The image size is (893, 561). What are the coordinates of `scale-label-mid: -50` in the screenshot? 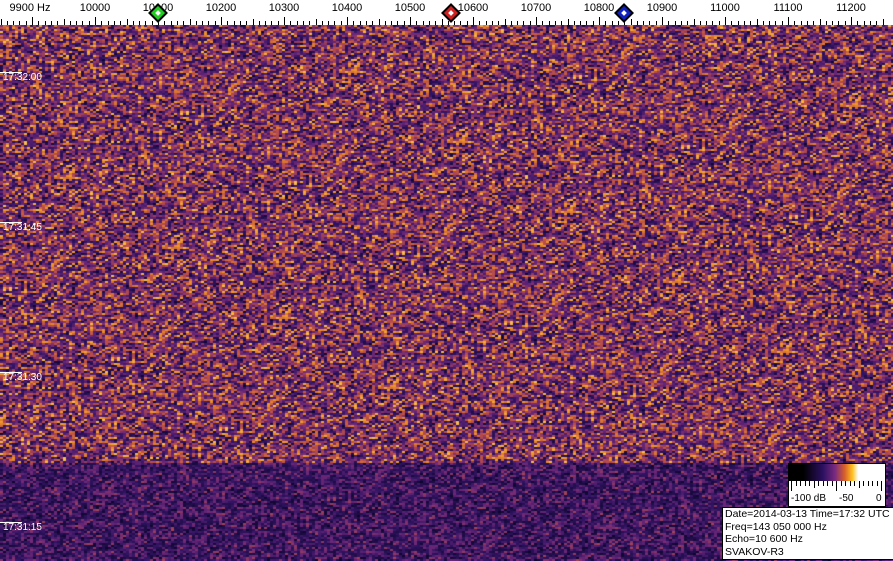 It's located at (846, 498).